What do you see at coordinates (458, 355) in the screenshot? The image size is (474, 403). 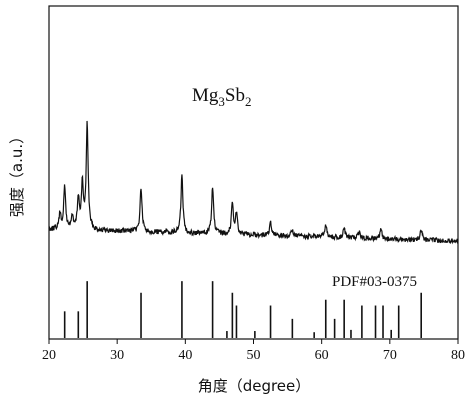 I see `x-tick-label: 80` at bounding box center [458, 355].